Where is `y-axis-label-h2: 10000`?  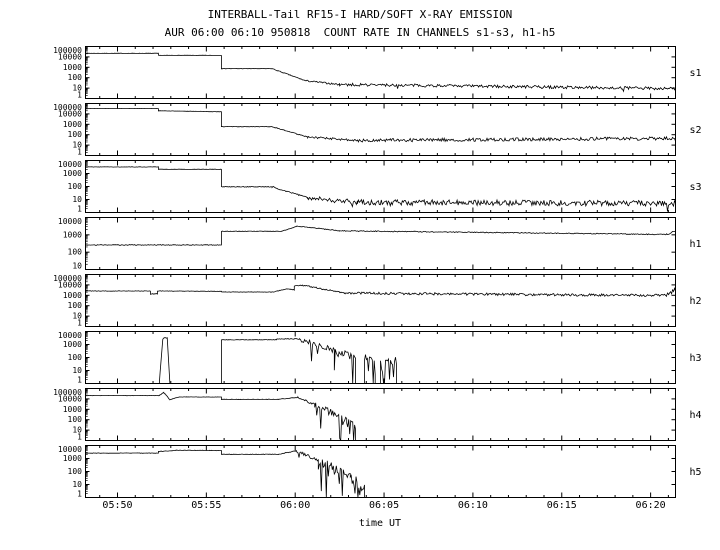
y-axis-label-h2: 10000 is located at coordinates (70, 284).